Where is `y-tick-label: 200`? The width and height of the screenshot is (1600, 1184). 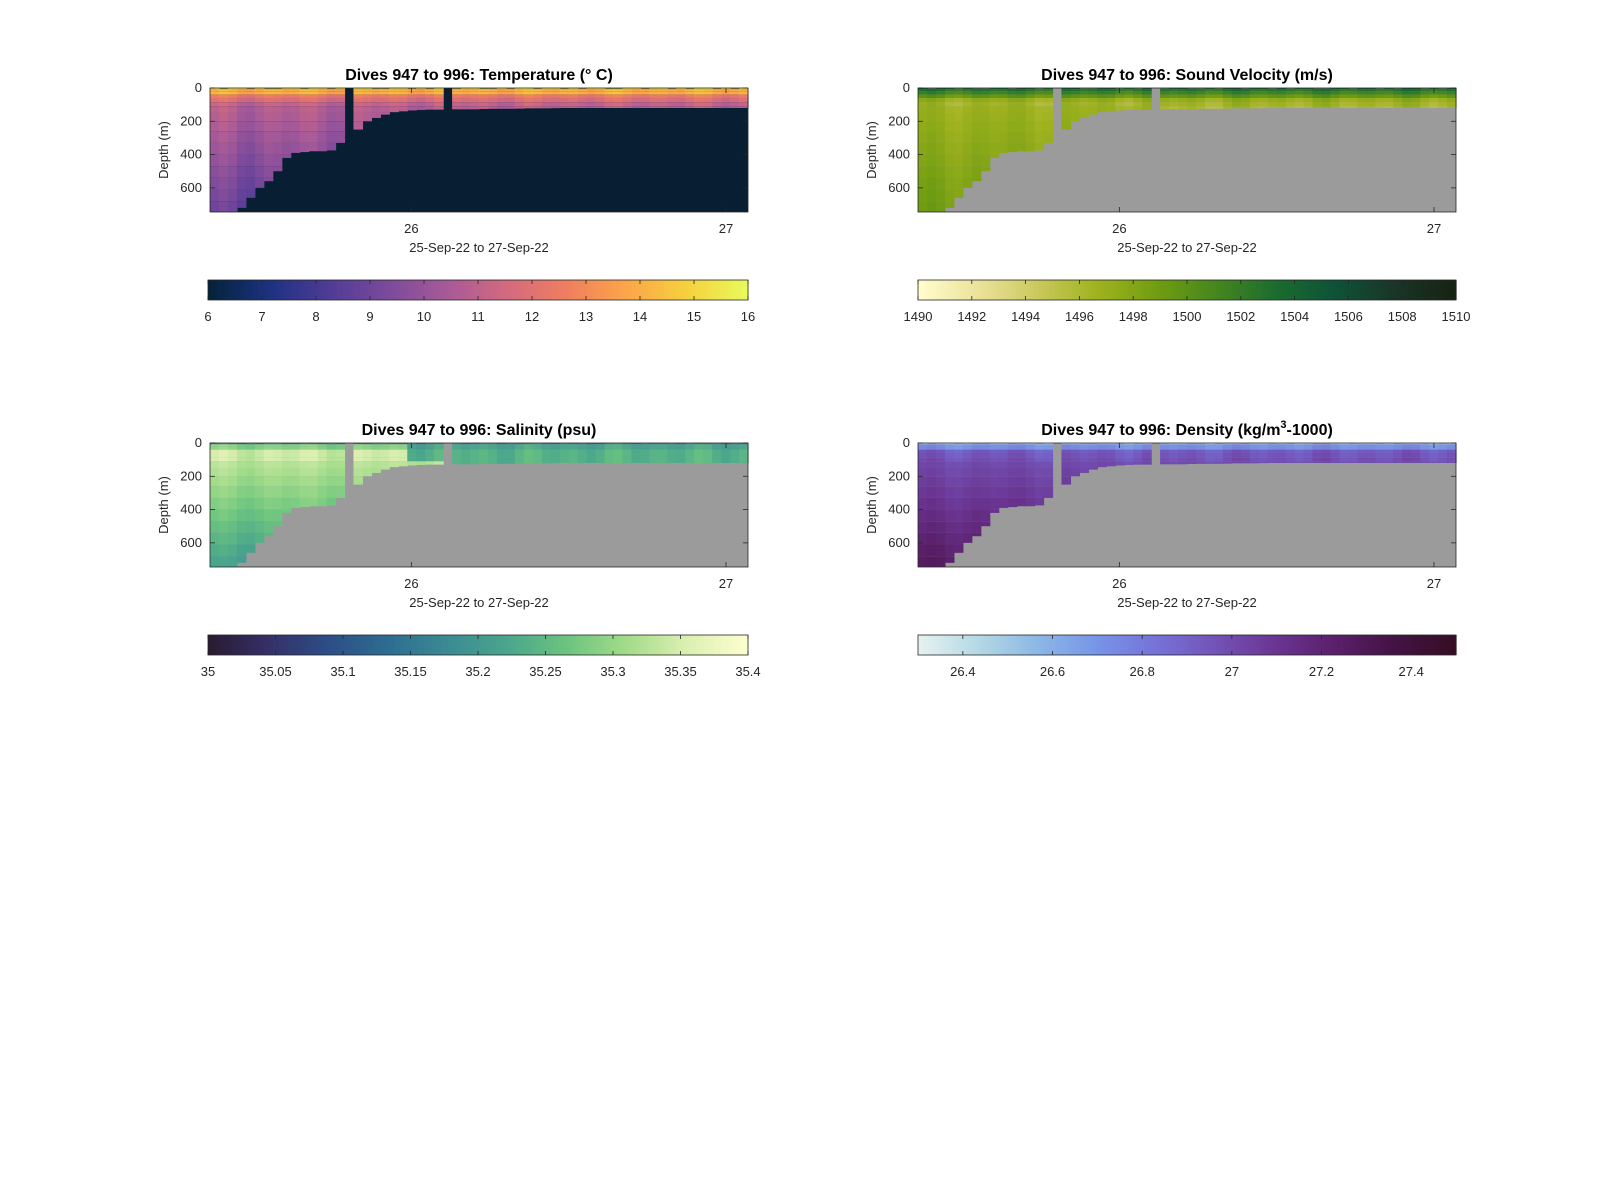
y-tick-label: 200 is located at coordinates (191, 120).